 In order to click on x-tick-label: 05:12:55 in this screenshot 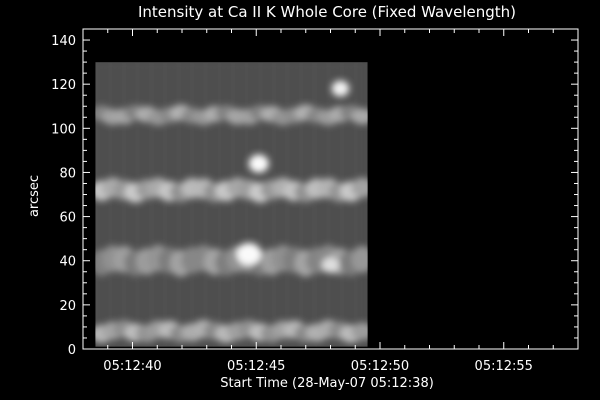, I will do `click(504, 366)`.